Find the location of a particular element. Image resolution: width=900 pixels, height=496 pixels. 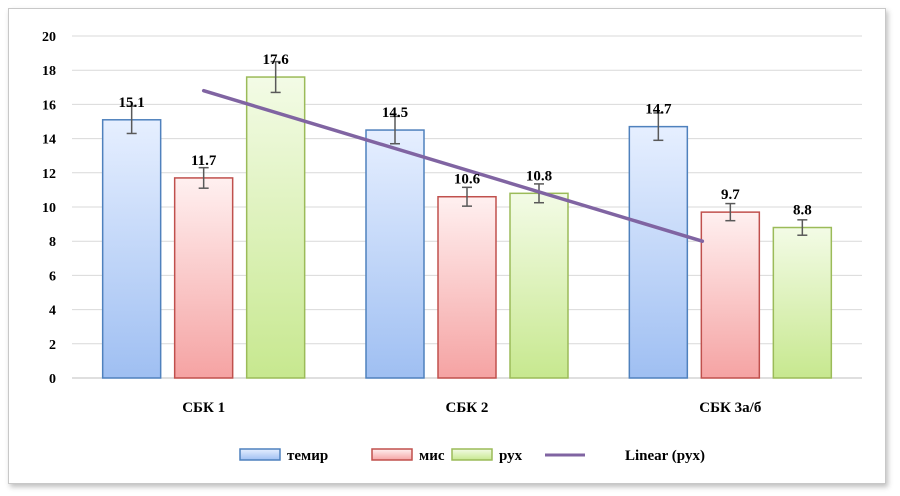

data-label: 15.1 is located at coordinates (132, 103).